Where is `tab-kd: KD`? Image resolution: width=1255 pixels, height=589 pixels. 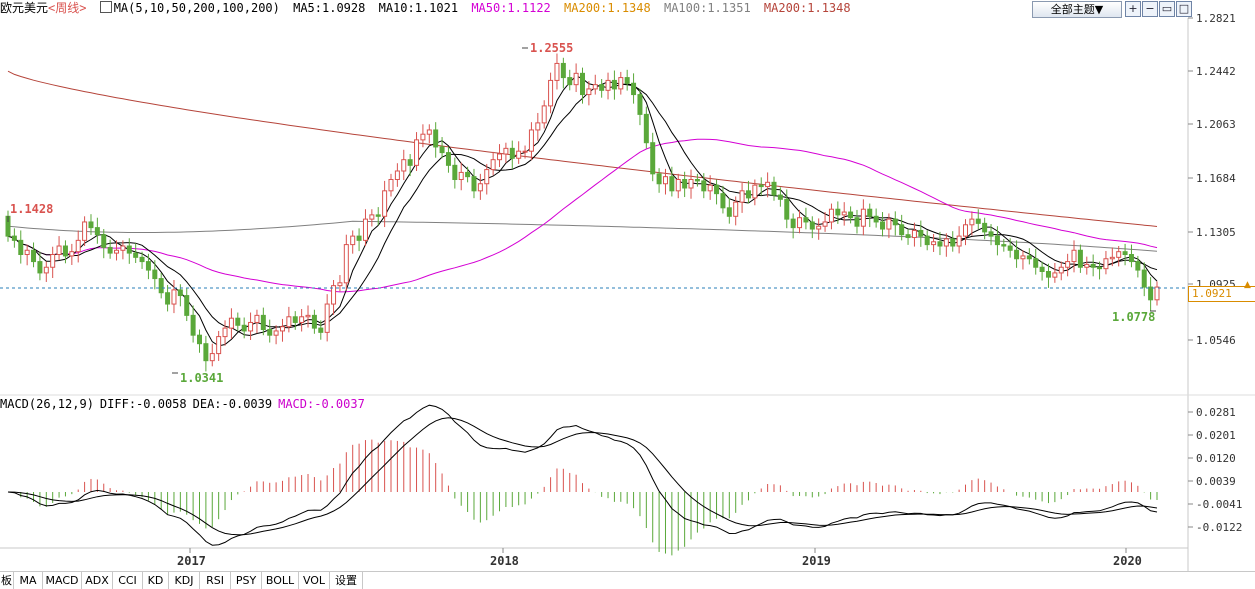 tab-kd: KD is located at coordinates (156, 580).